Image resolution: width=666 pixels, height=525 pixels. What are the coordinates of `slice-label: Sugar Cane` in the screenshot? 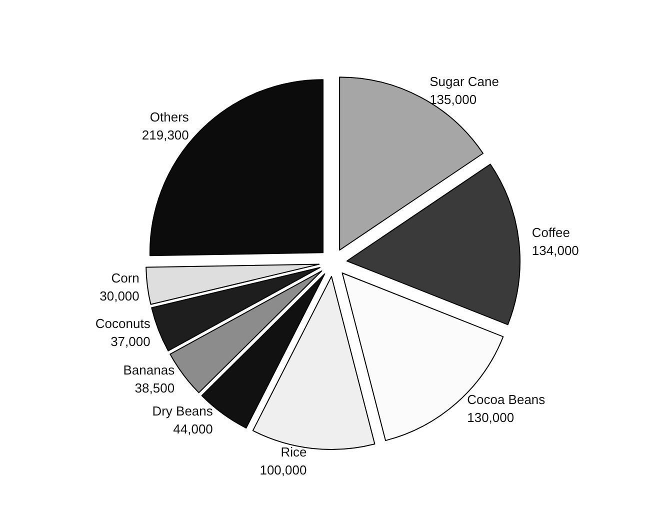 It's located at (464, 81).